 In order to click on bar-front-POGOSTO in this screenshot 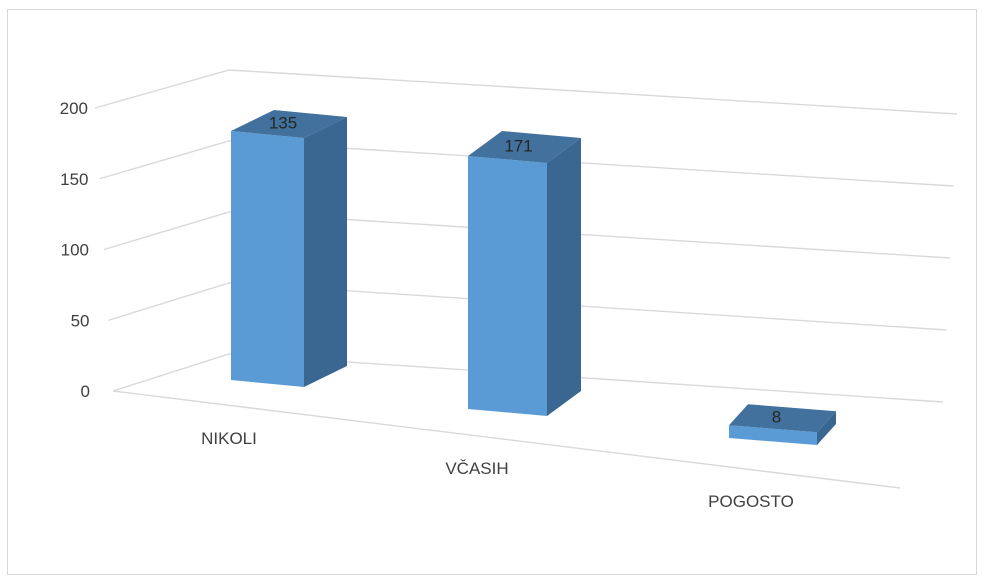, I will do `click(773, 435)`.